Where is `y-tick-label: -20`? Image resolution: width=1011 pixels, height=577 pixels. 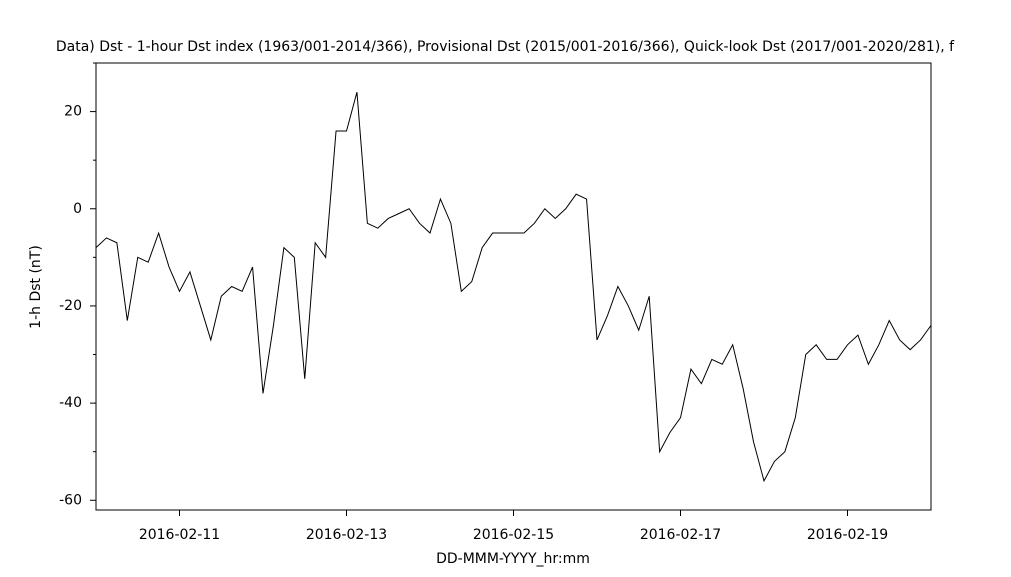
y-tick-label: -20 is located at coordinates (70, 306).